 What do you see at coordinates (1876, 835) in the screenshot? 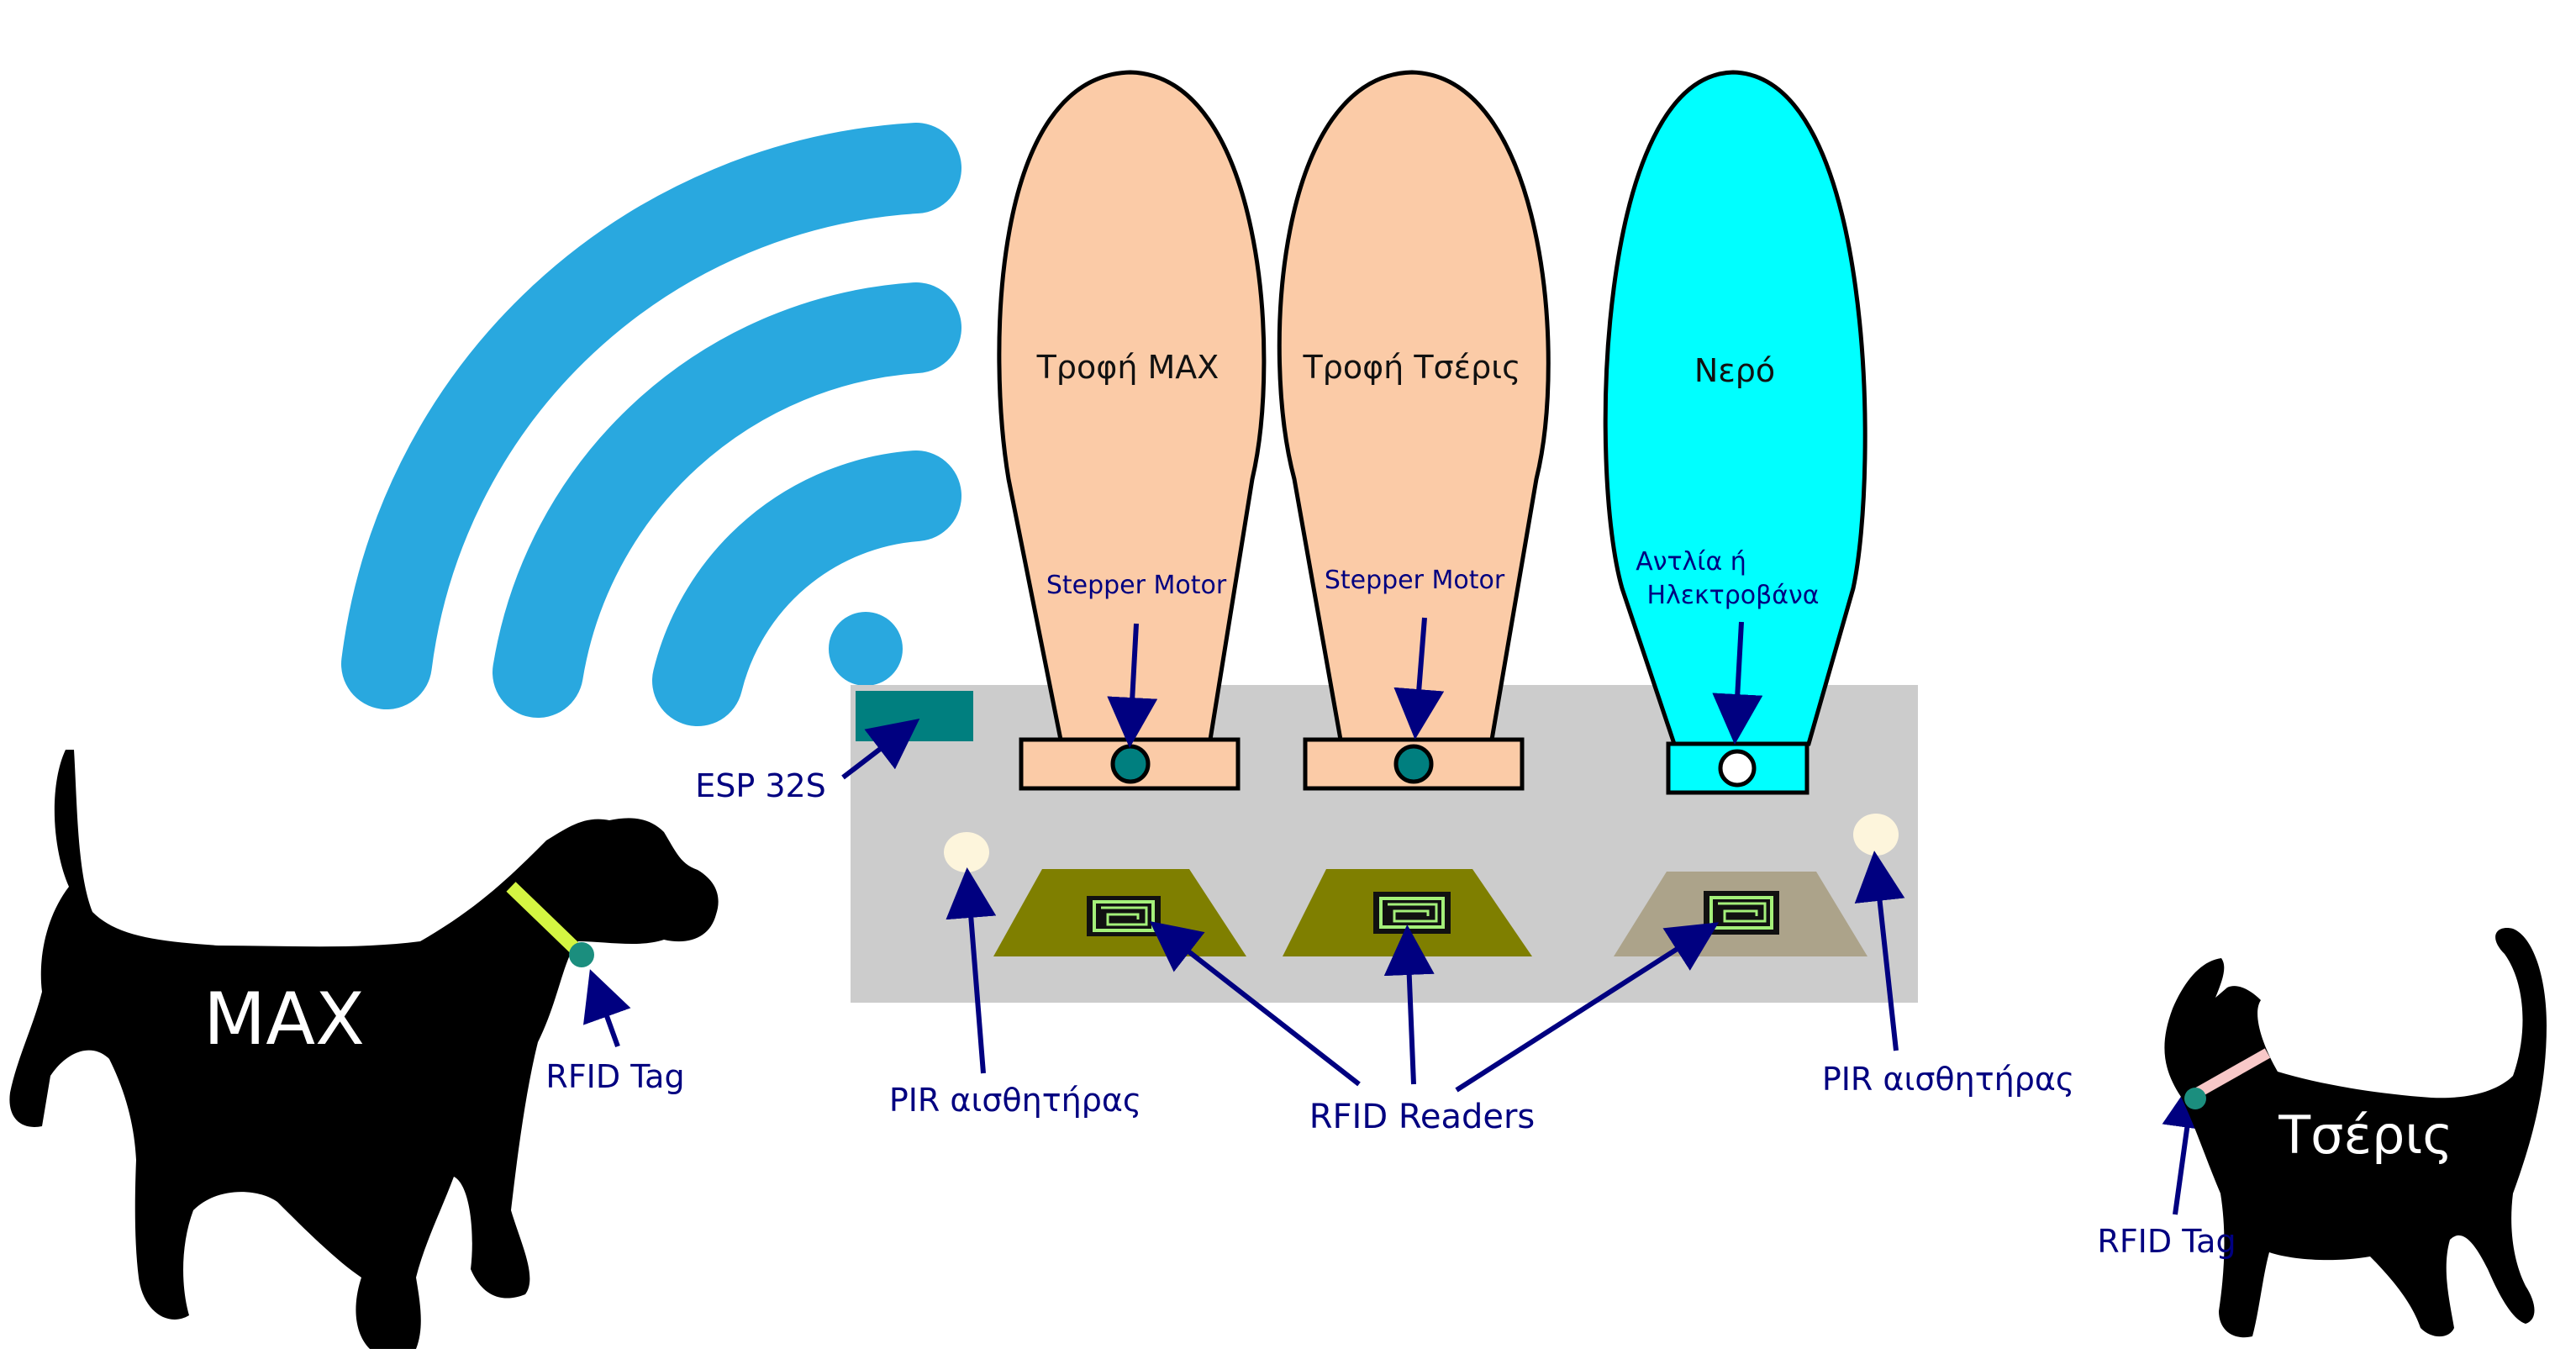
I see `pir-sensor-right` at bounding box center [1876, 835].